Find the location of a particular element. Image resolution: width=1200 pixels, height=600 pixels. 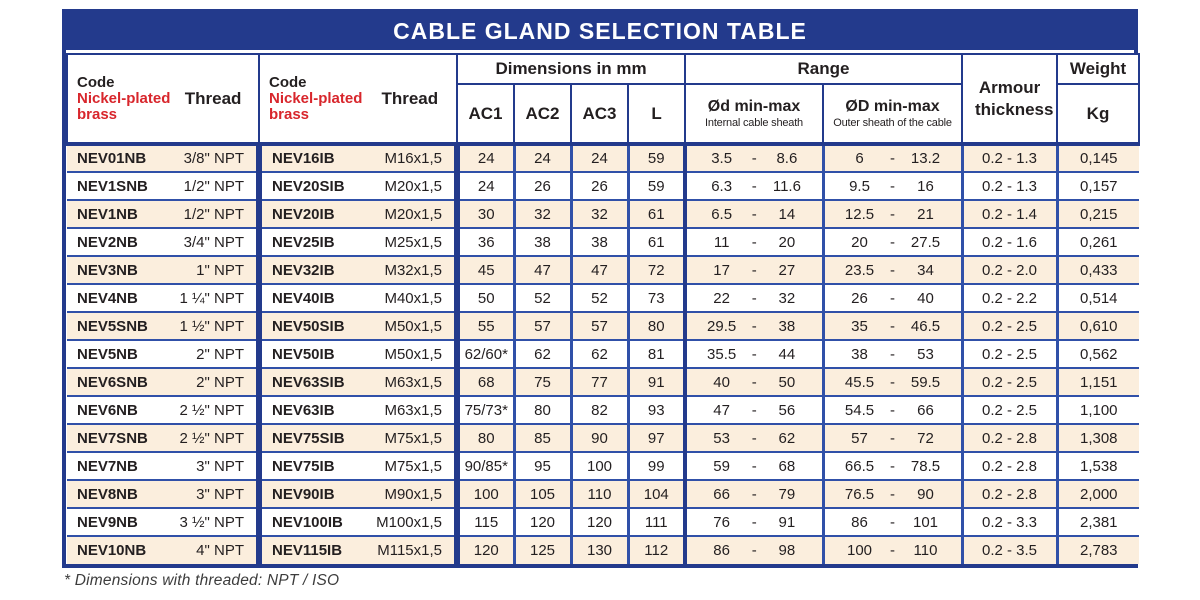

range-max: 110 is located at coordinates (925, 550).